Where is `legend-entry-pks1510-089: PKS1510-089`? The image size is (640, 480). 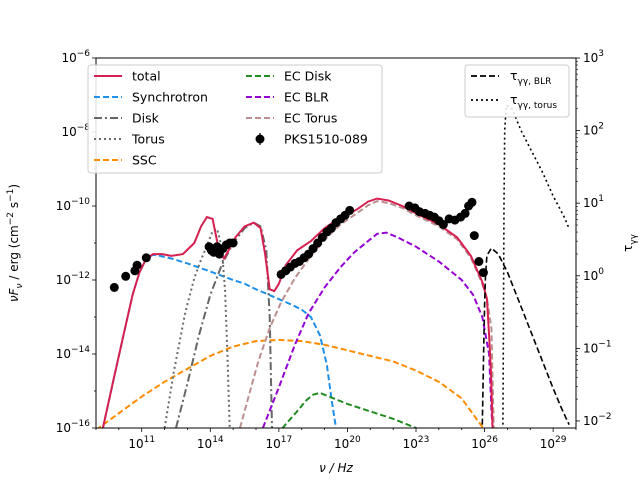 legend-entry-pks1510-089: PKS1510-089 is located at coordinates (311, 139).